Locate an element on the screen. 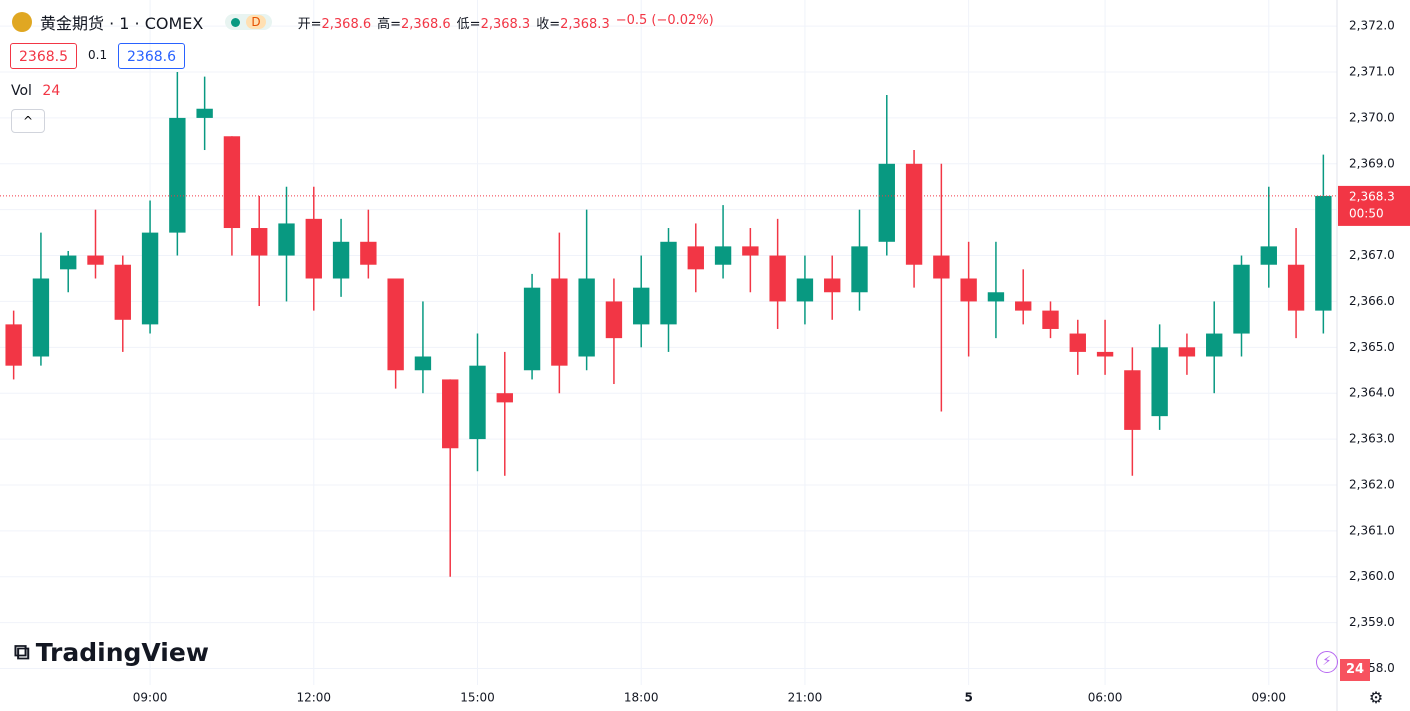 This screenshot has height=711, width=1410. settings-icon: ⚙ is located at coordinates (1376, 697).